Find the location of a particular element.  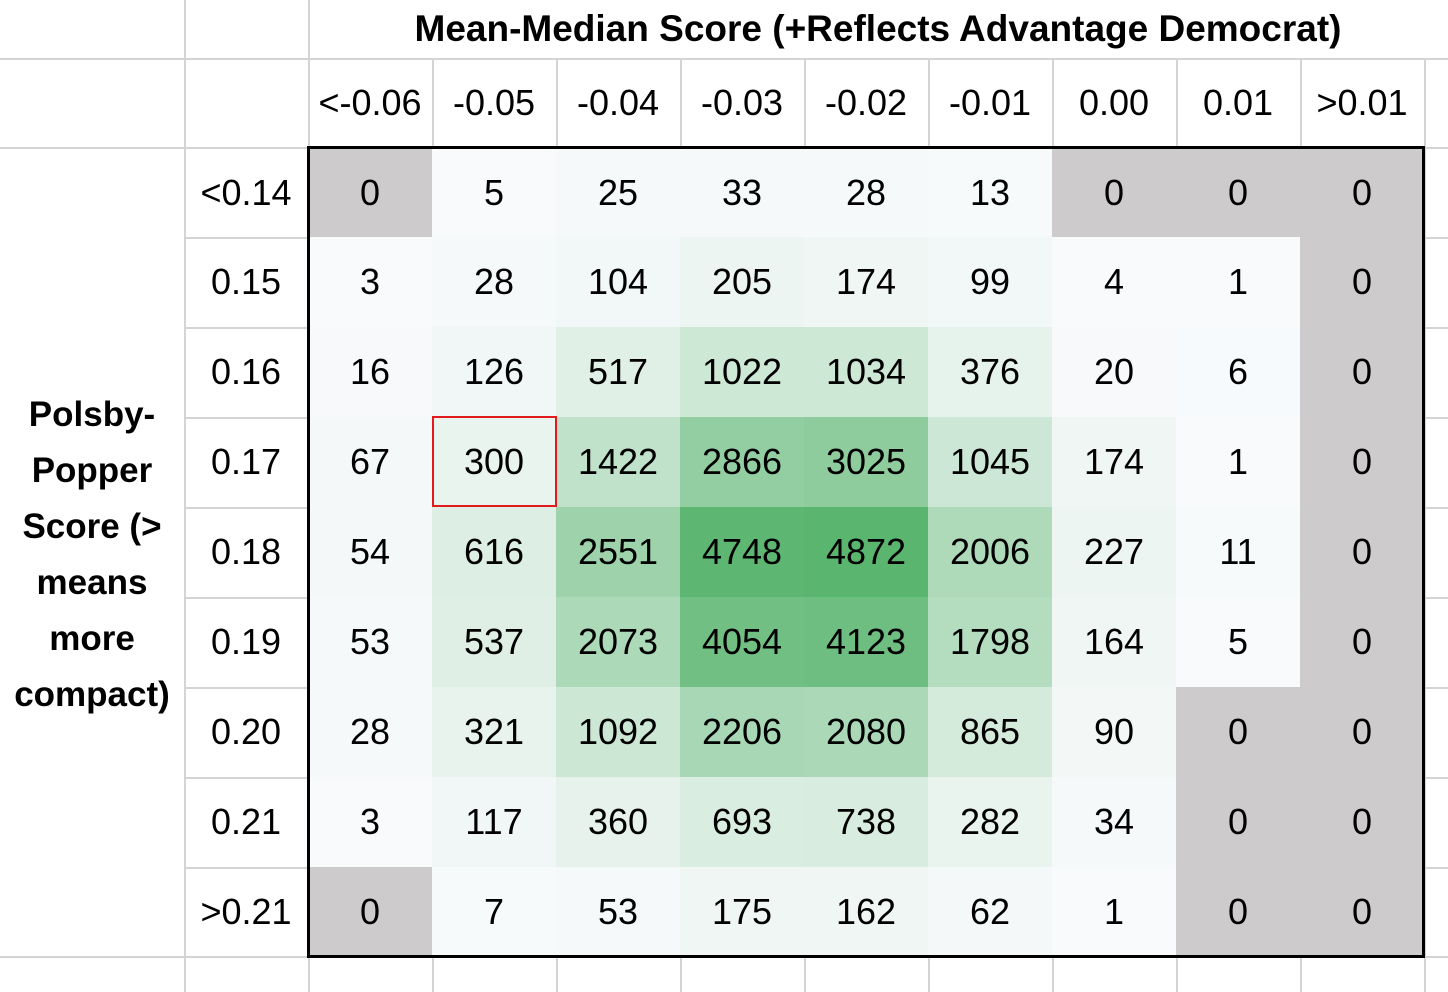

heatmap-cell: 1798 is located at coordinates (990, 642).